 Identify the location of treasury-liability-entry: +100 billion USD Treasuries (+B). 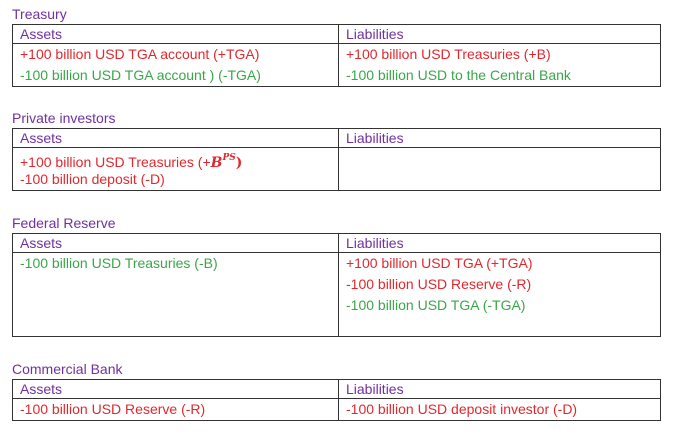
(448, 54).